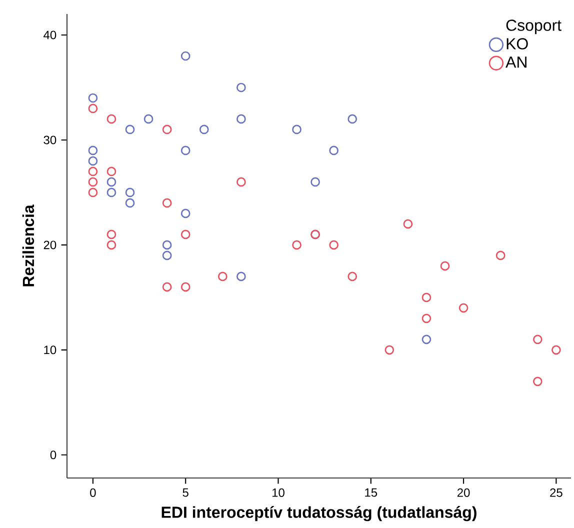 The height and width of the screenshot is (528, 574). What do you see at coordinates (556, 492) in the screenshot?
I see `x-tick-label: 25` at bounding box center [556, 492].